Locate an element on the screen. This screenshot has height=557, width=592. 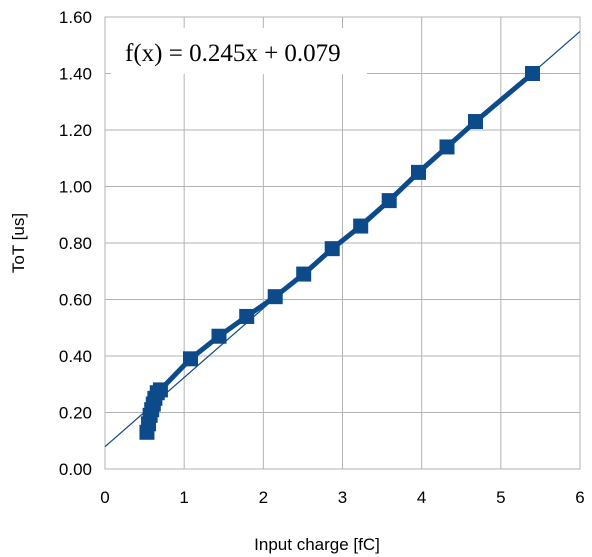
y-axis-title: ToT [us] is located at coordinates (18, 243).